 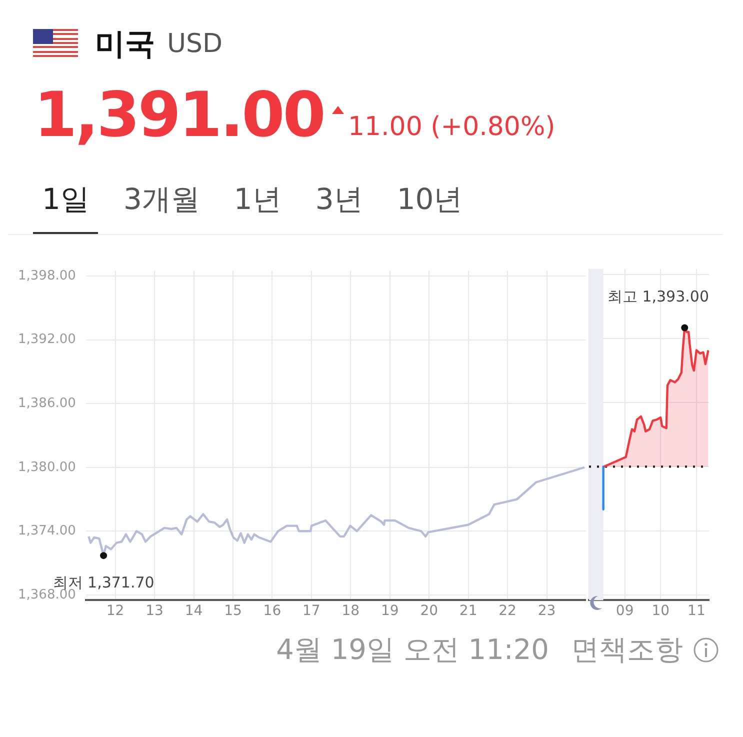 What do you see at coordinates (507, 611) in the screenshot?
I see `x-tick-label: 22` at bounding box center [507, 611].